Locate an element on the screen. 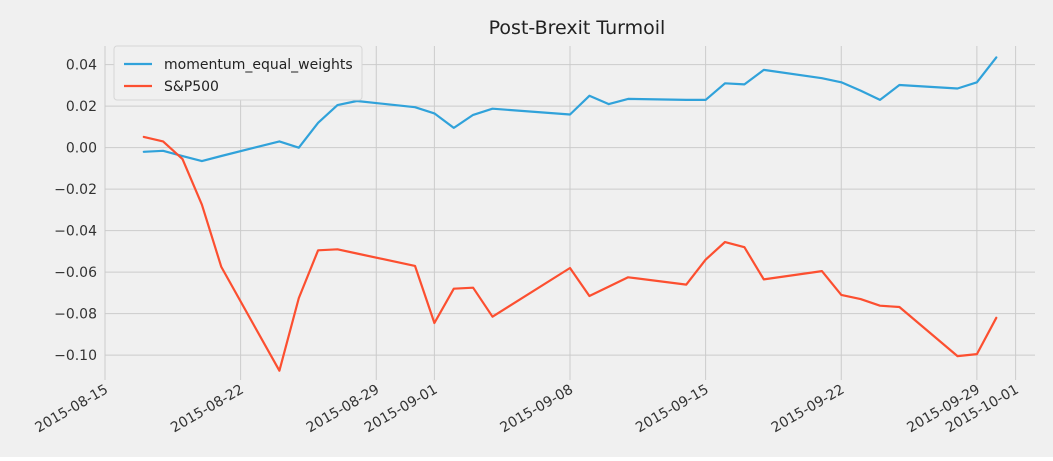 This screenshot has width=1053, height=461. legend-box is located at coordinates (238, 73).